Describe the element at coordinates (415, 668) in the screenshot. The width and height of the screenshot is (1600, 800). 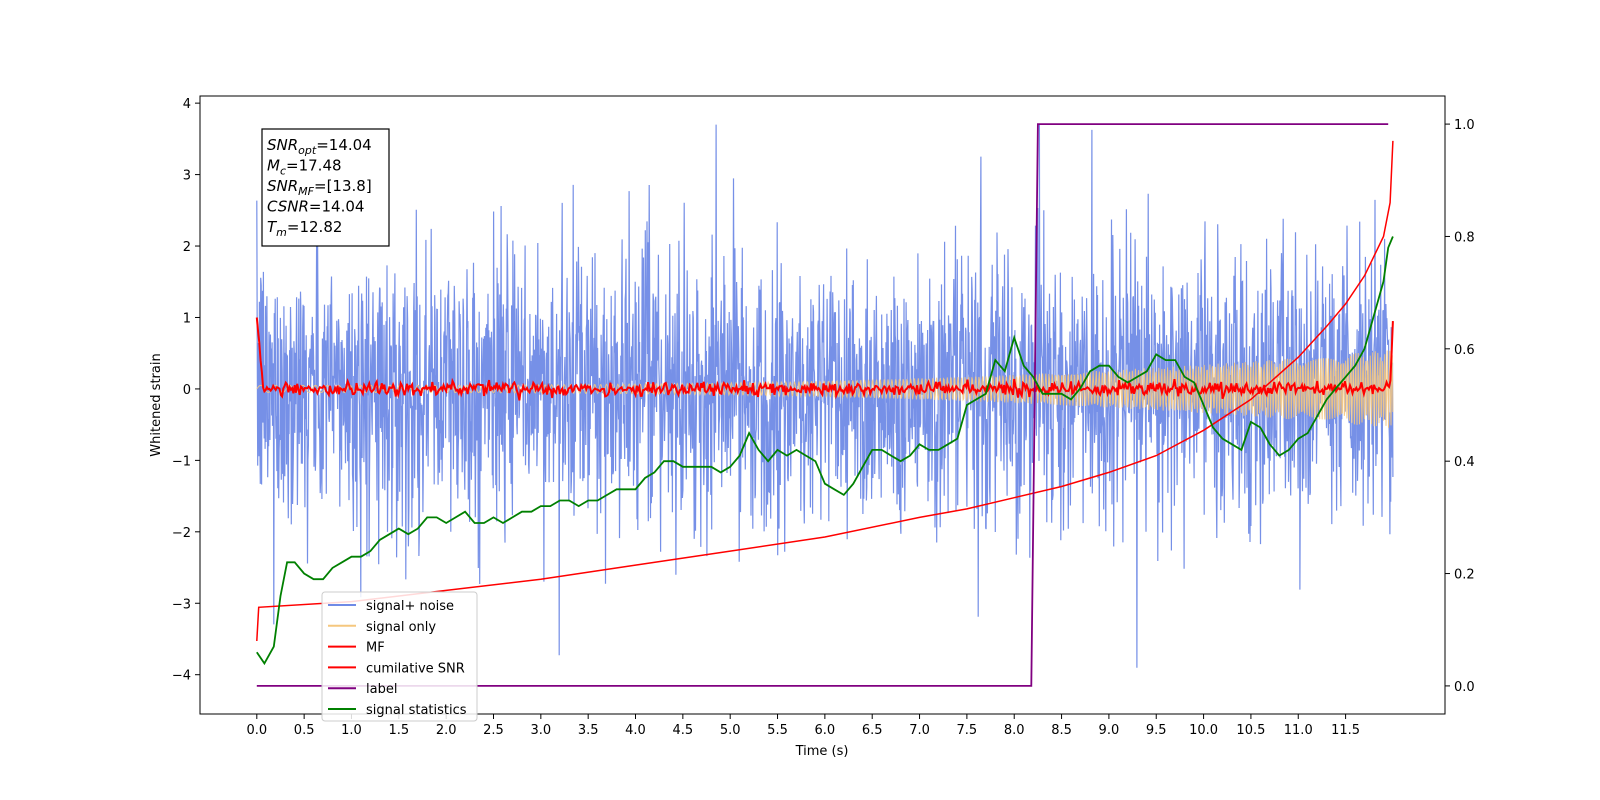
I see `legend-entry: cumilative SNR` at that location.